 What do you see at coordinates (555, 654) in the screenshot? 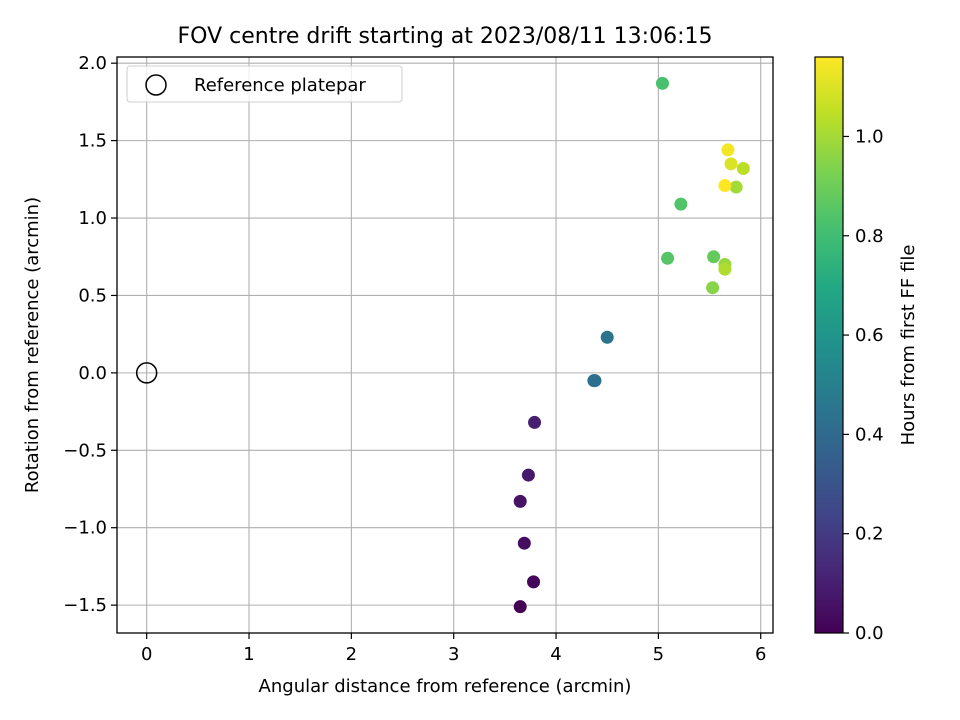
I see `x-tick-label: 4` at bounding box center [555, 654].